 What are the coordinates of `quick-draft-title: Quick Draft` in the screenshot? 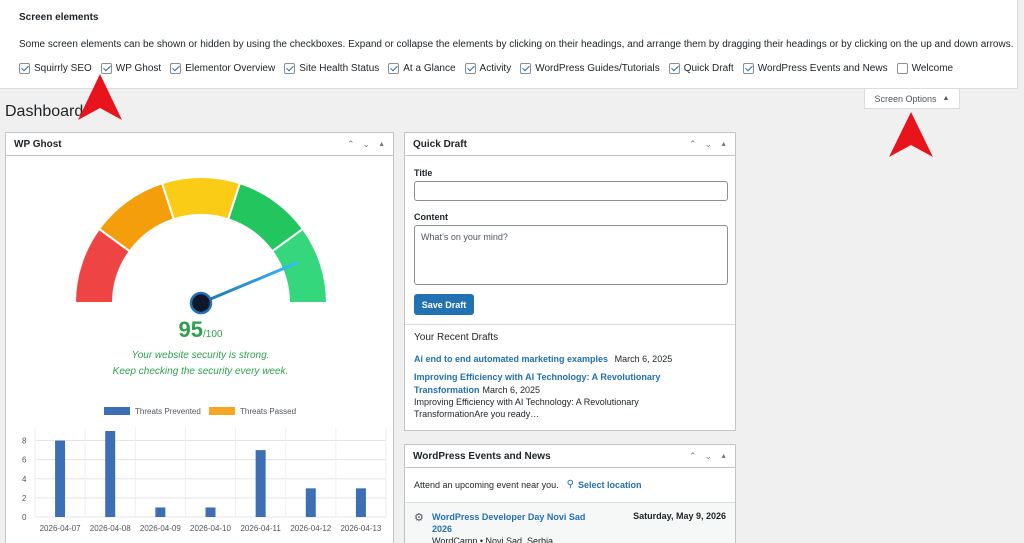 It's located at (440, 144).